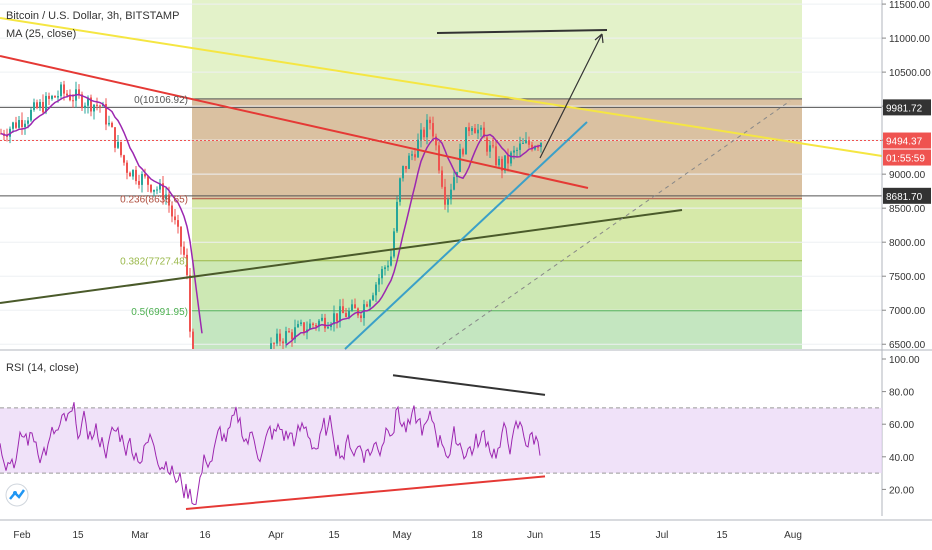  I want to click on time-tick-label: Aug, so click(793, 535).